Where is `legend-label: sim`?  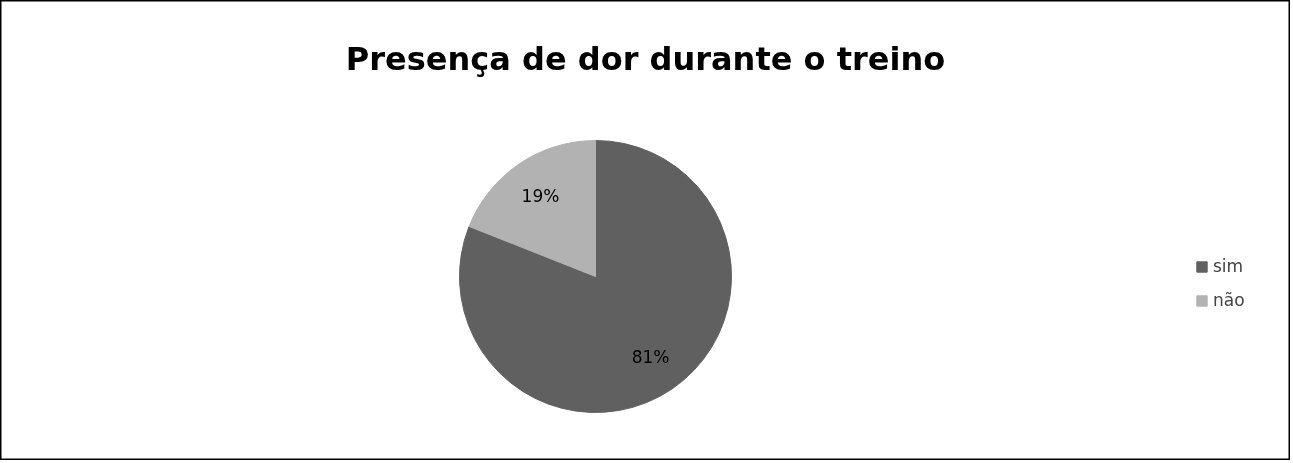
legend-label: sim is located at coordinates (1228, 266).